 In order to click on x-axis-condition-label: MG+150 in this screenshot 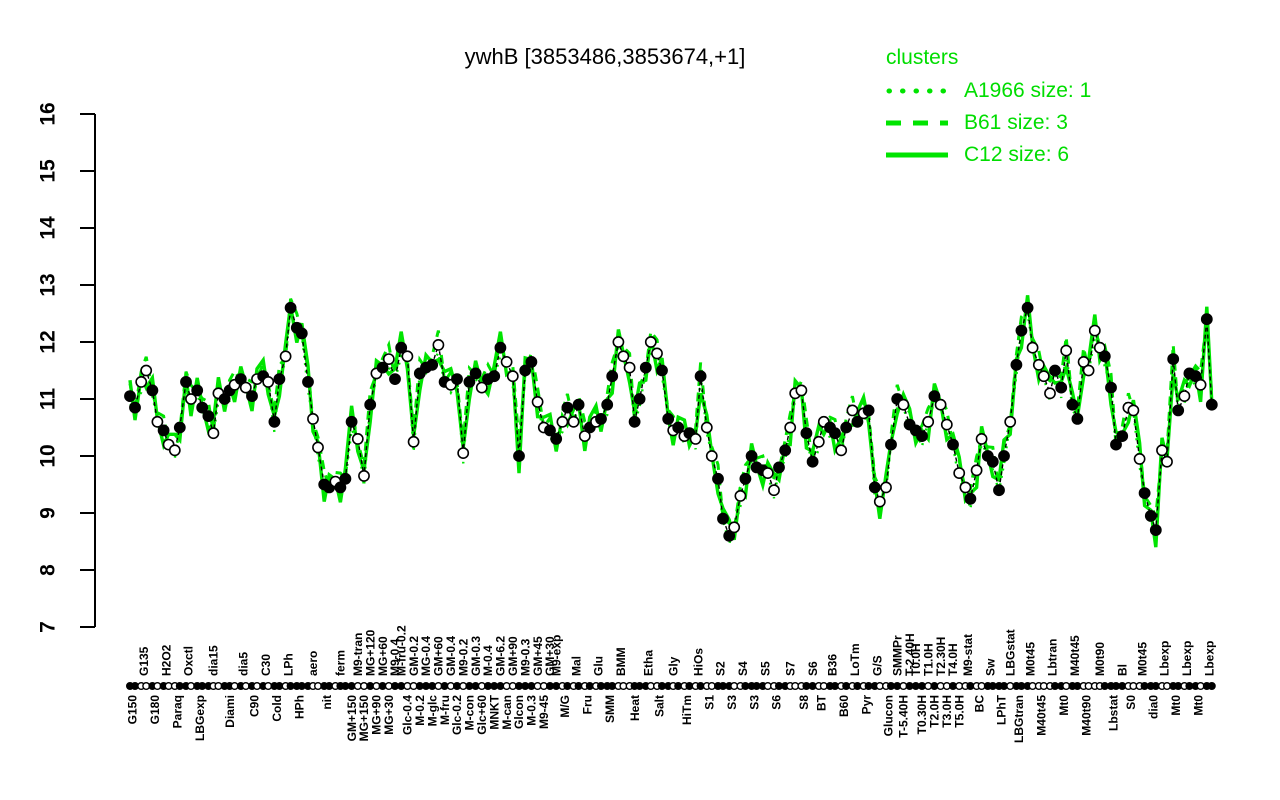, I will do `click(364, 718)`.